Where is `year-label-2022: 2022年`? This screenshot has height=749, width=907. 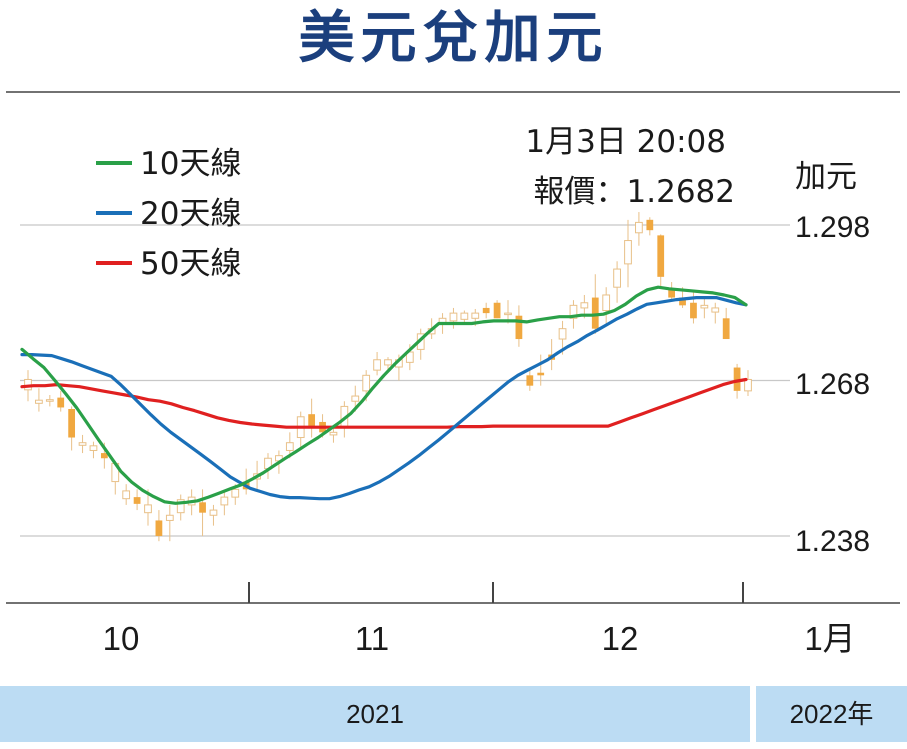
year-label-2022: 2022年 is located at coordinates (831, 714).